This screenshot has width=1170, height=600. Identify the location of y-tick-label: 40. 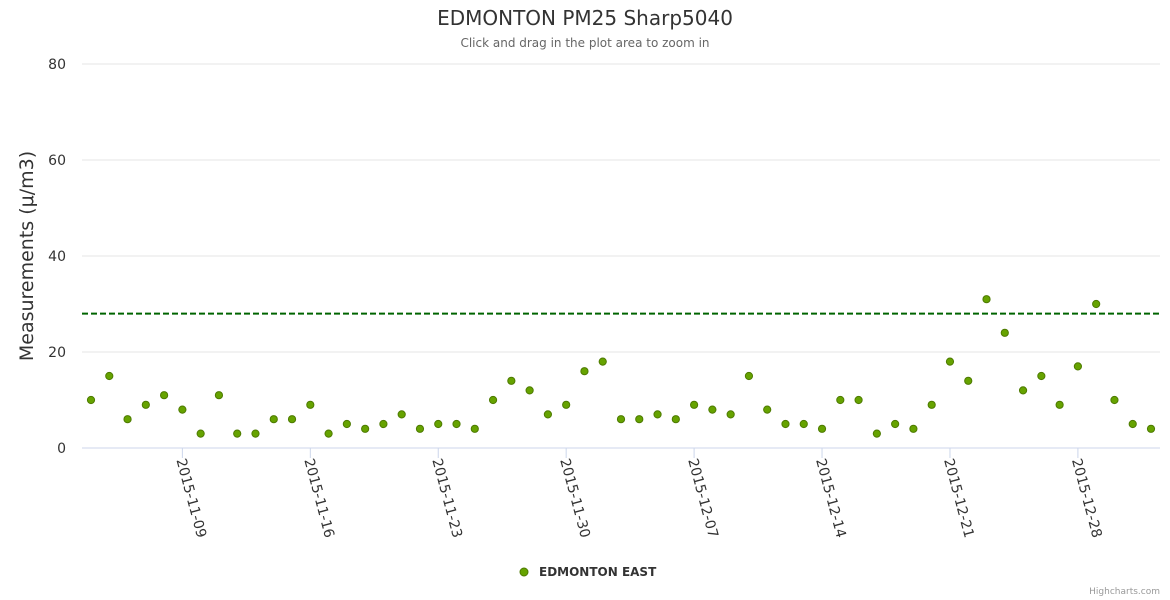
(57, 257).